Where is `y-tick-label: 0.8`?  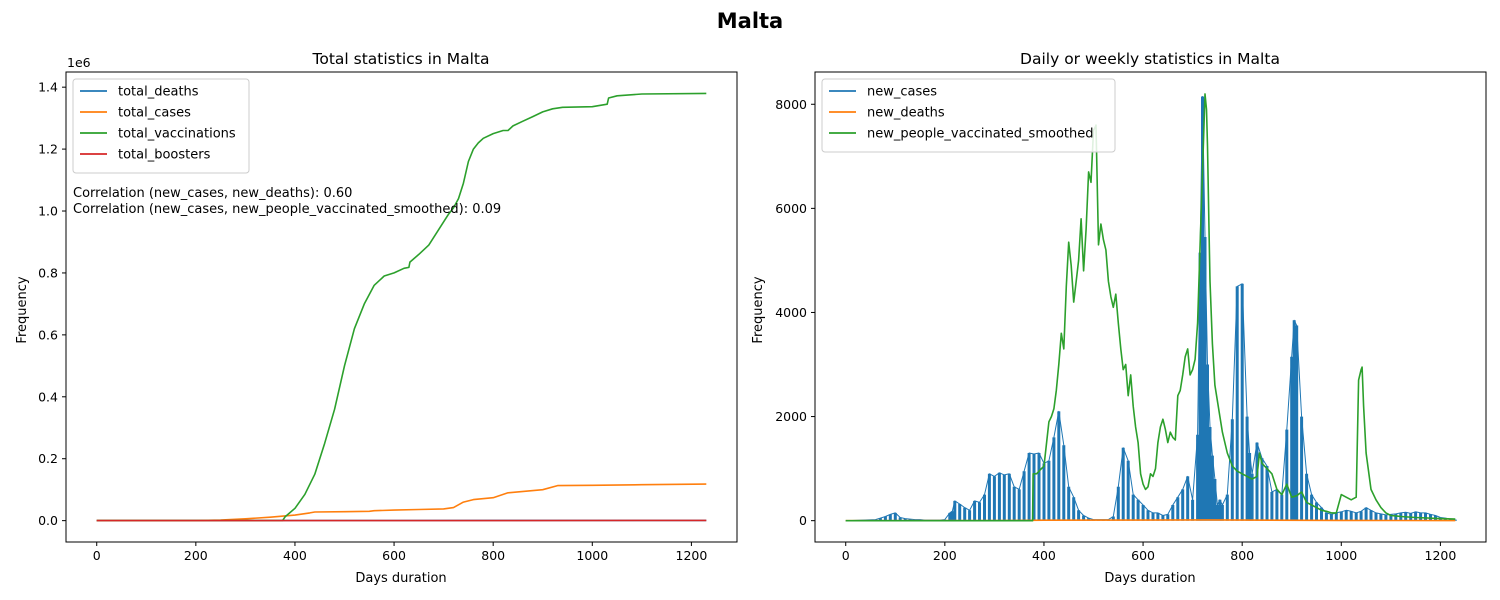
y-tick-label: 0.8 is located at coordinates (48, 272).